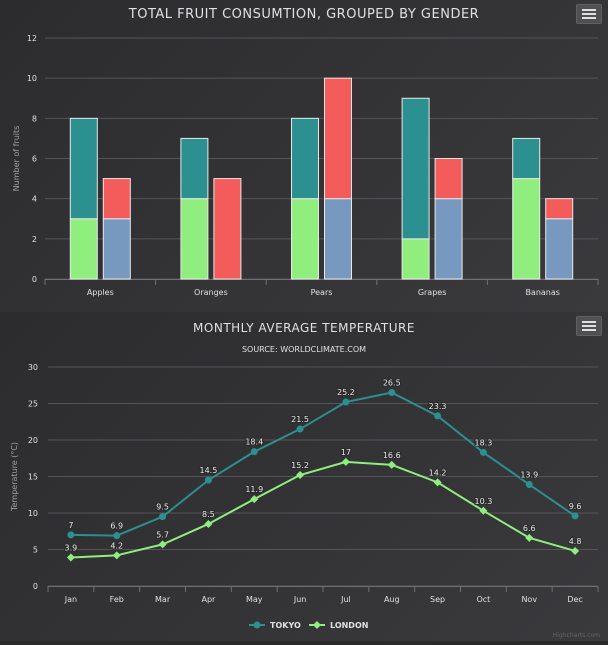 The image size is (608, 645). Describe the element at coordinates (304, 349) in the screenshot. I see `chart-subtitle: SOURCE: WORLDCLIMATE.COM` at that location.